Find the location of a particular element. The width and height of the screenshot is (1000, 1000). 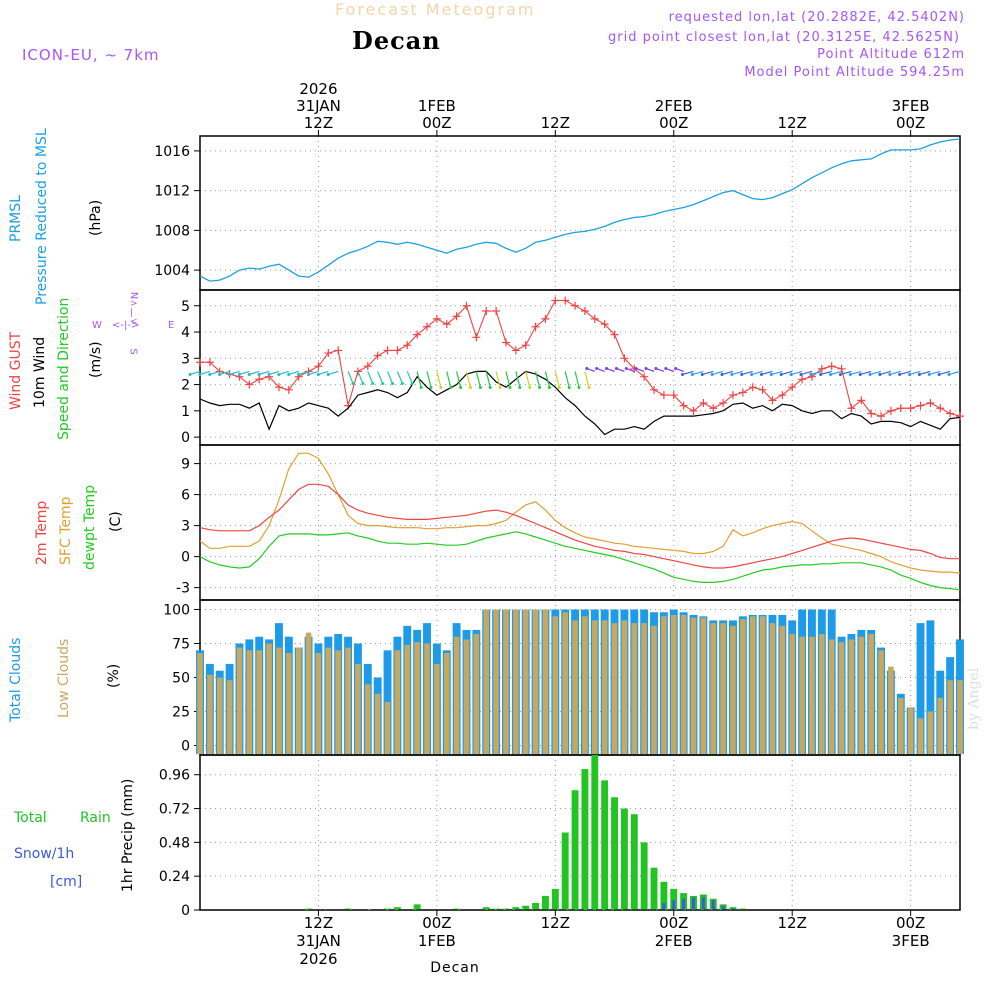

y-tick-label: 100 is located at coordinates (176, 611).